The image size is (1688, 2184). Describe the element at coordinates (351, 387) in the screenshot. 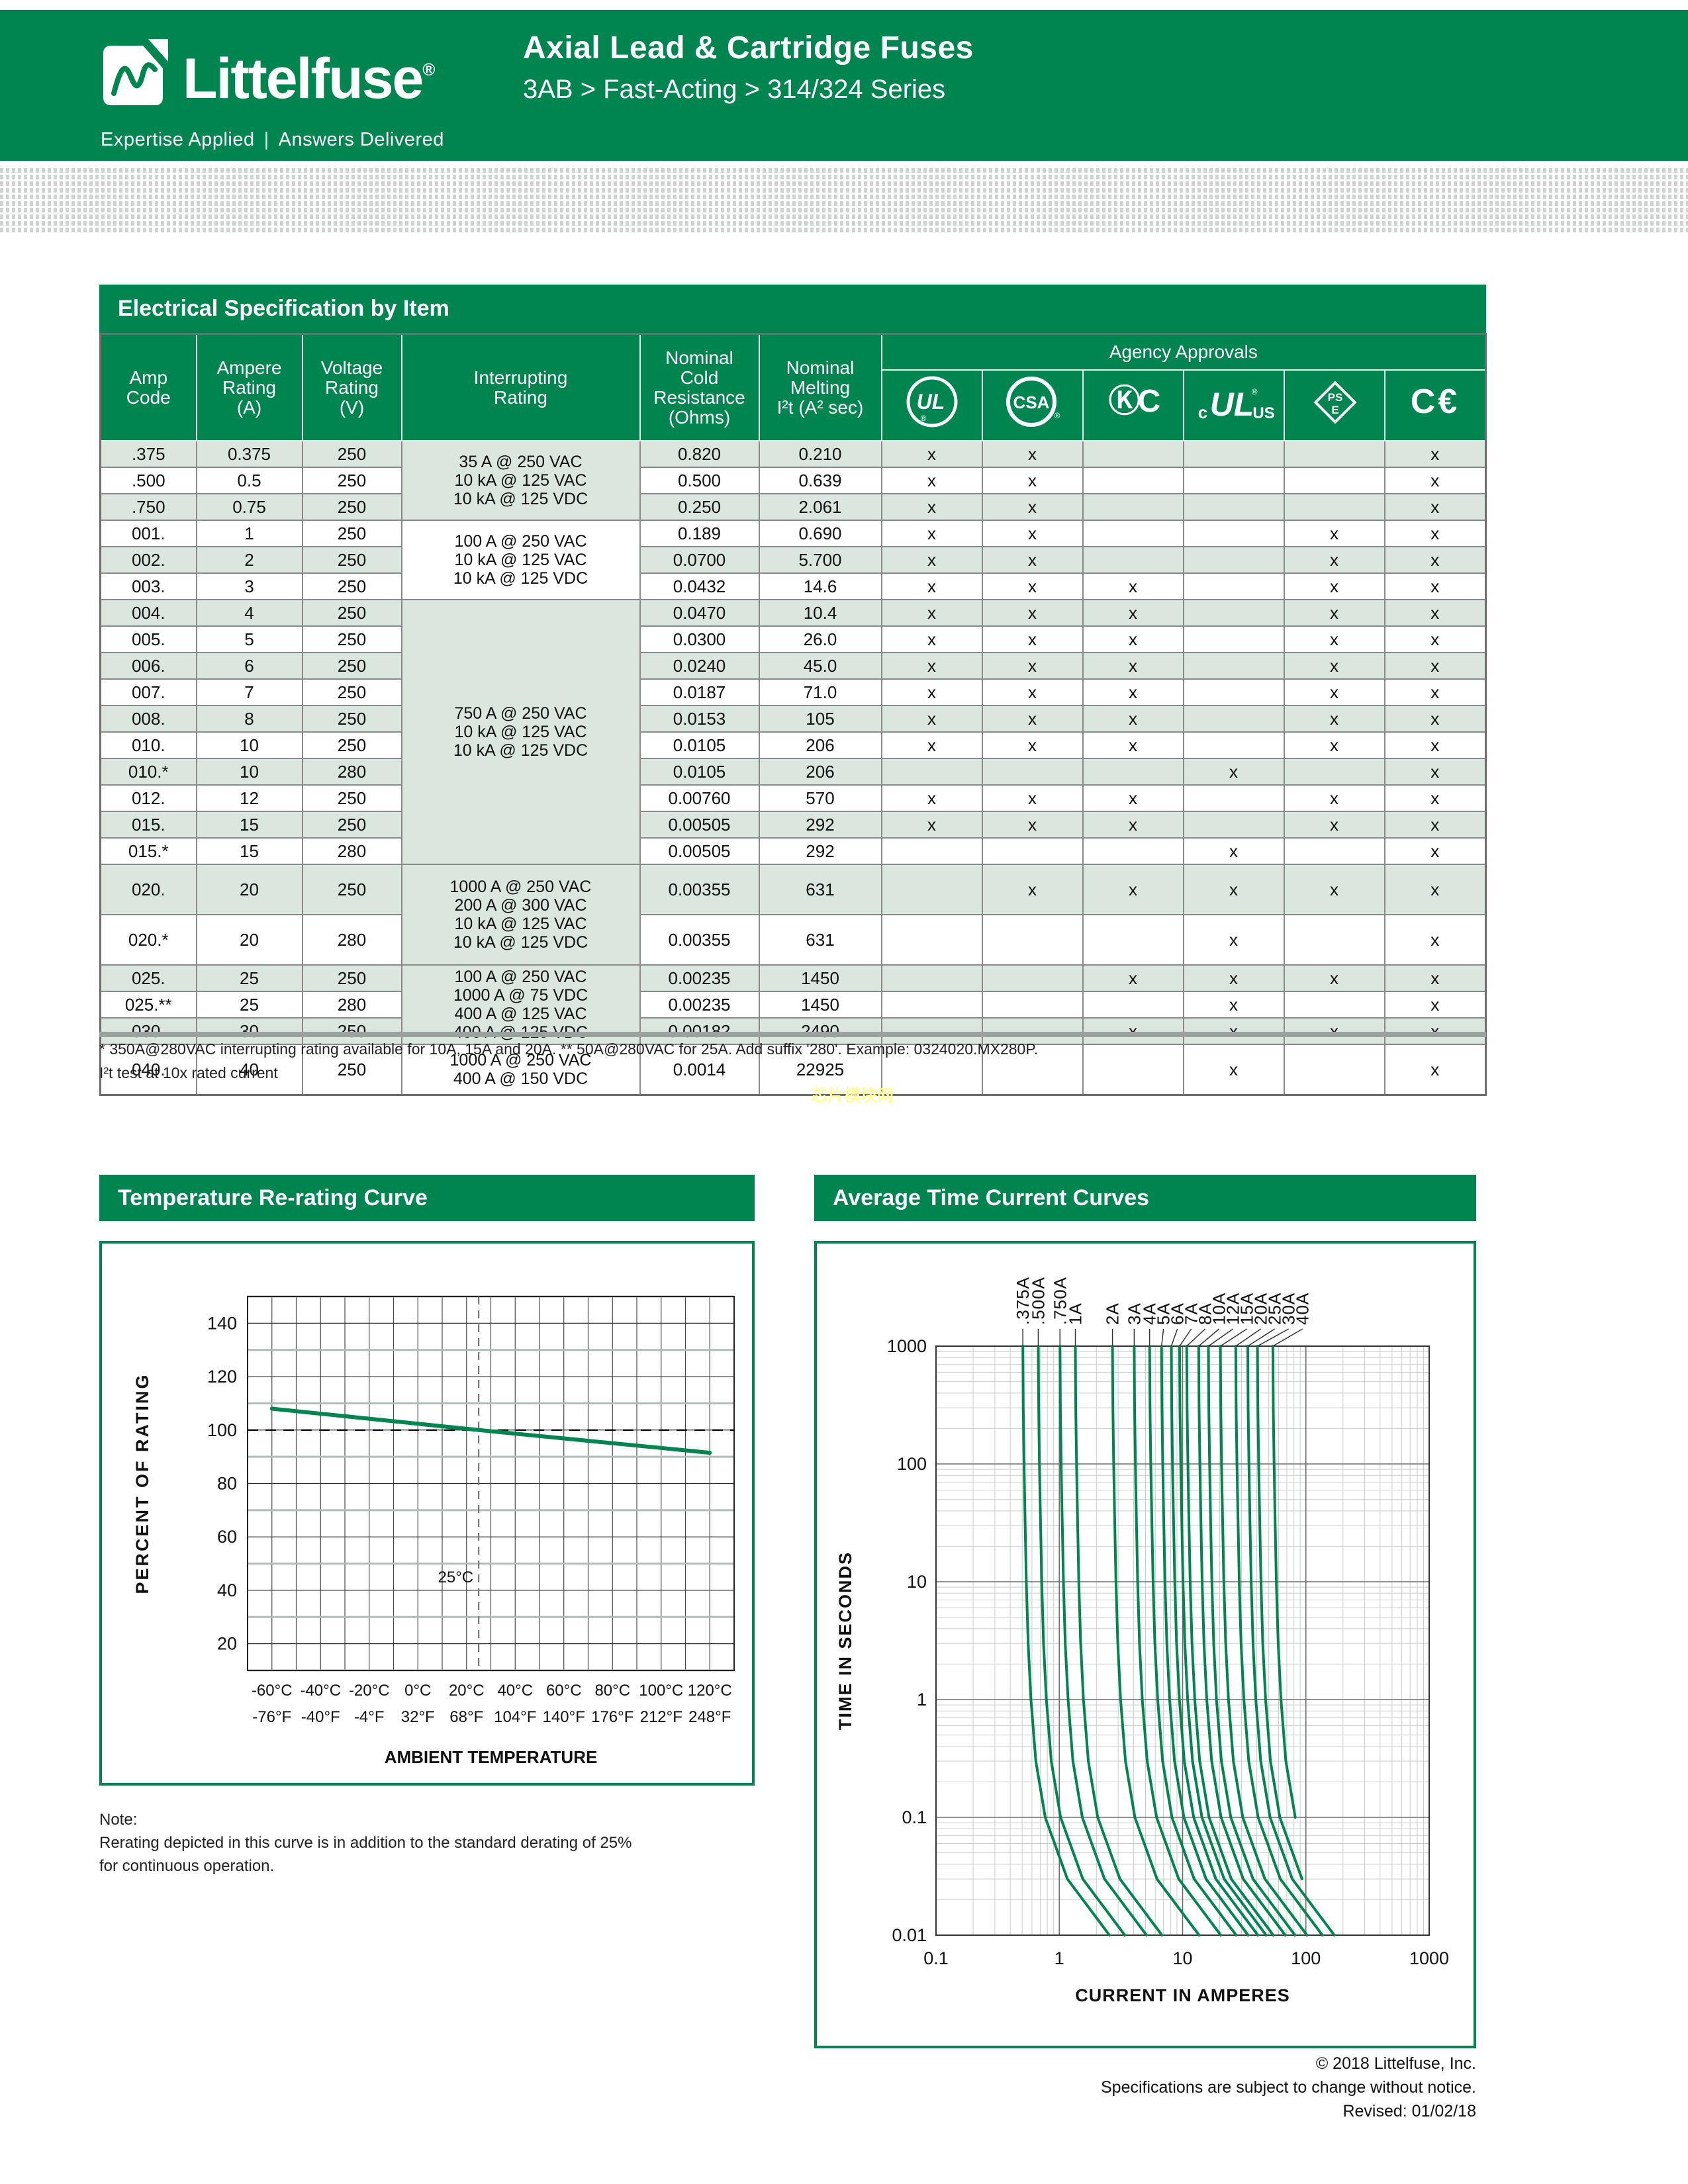

I see `col-header-voltage-rating: Voltage Rating (V)` at that location.